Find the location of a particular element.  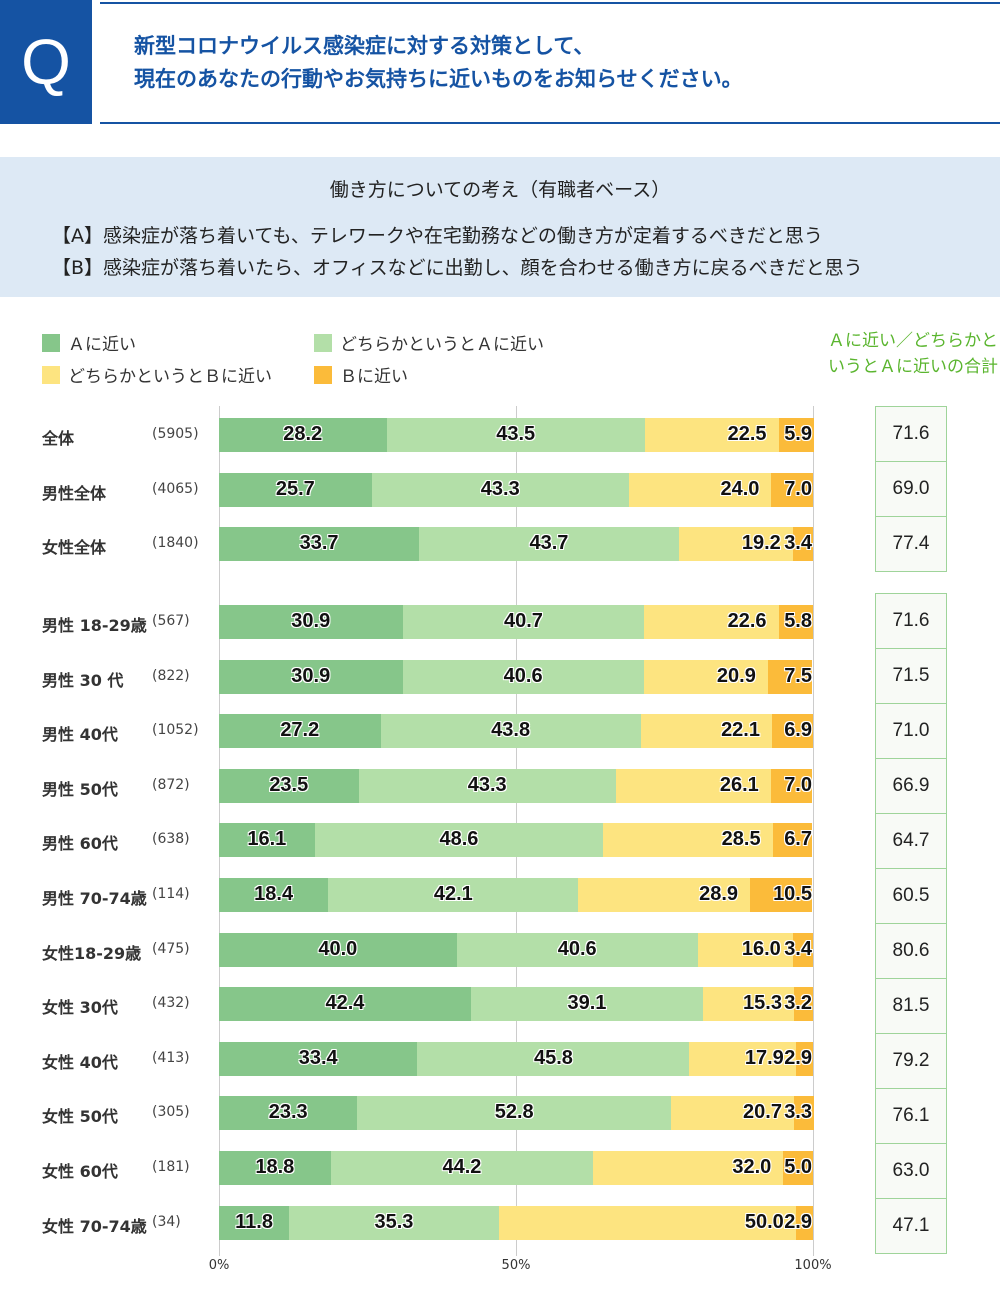

row-n: (475) is located at coordinates (171, 948).